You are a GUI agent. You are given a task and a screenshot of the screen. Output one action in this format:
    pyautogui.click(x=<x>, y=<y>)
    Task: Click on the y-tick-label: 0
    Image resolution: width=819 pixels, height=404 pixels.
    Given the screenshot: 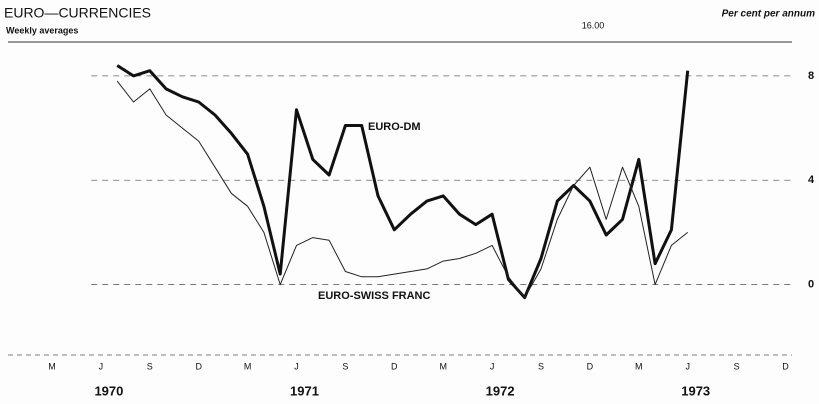 What is the action you would take?
    pyautogui.click(x=811, y=284)
    